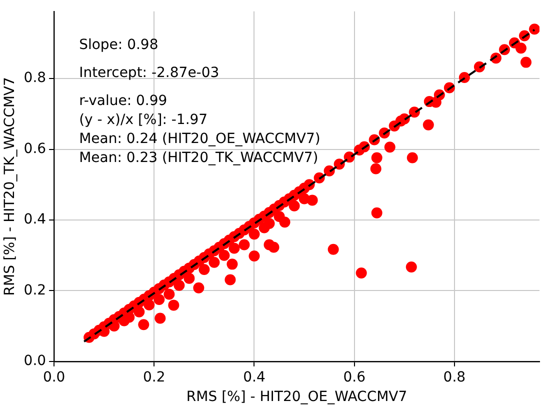 The height and width of the screenshot is (406, 545). What do you see at coordinates (35, 78) in the screenshot?
I see `y-tick-label: 0.8` at bounding box center [35, 78].